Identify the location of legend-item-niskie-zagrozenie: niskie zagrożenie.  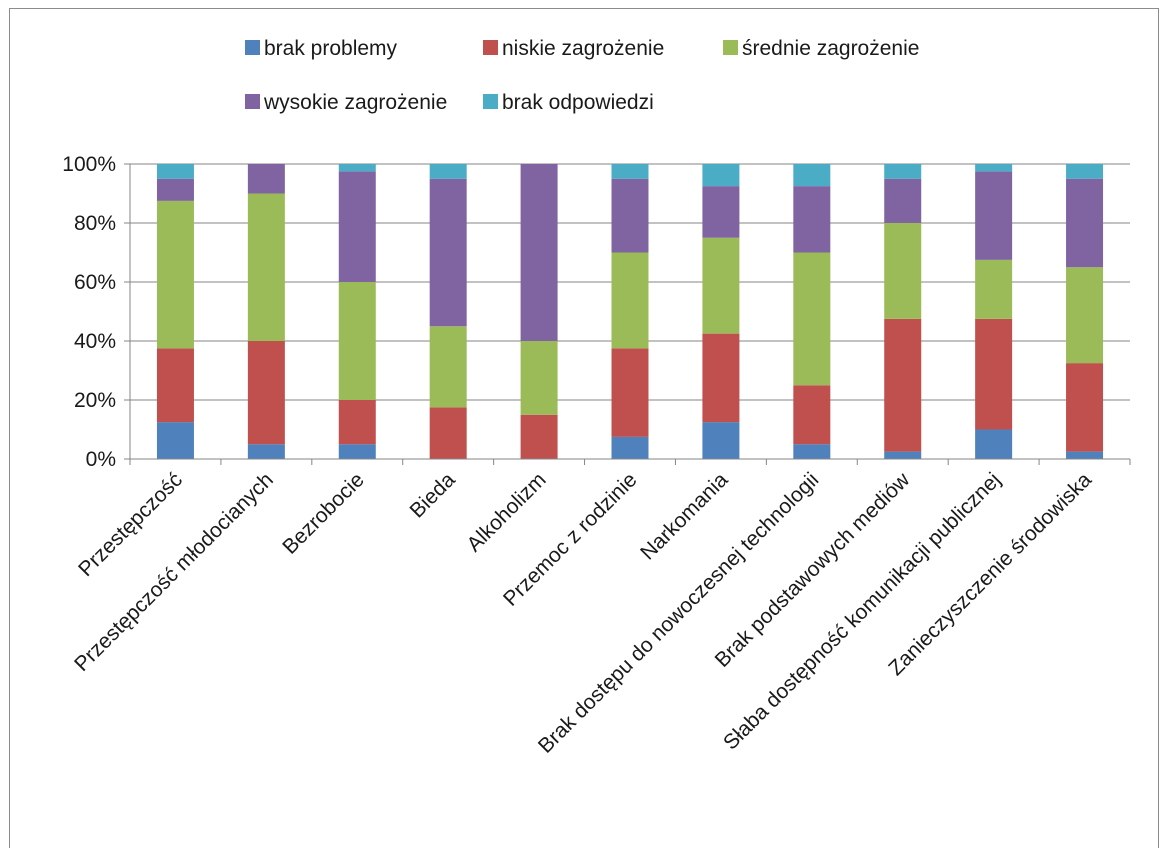
(573, 48).